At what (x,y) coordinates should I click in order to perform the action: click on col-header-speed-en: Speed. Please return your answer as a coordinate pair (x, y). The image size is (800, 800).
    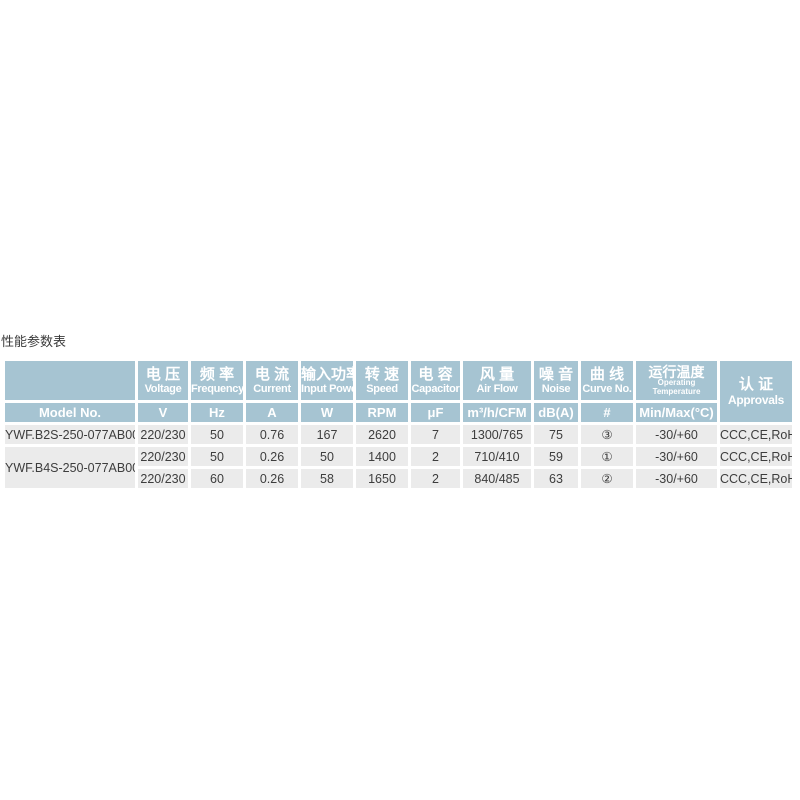
    Looking at the image, I should click on (382, 389).